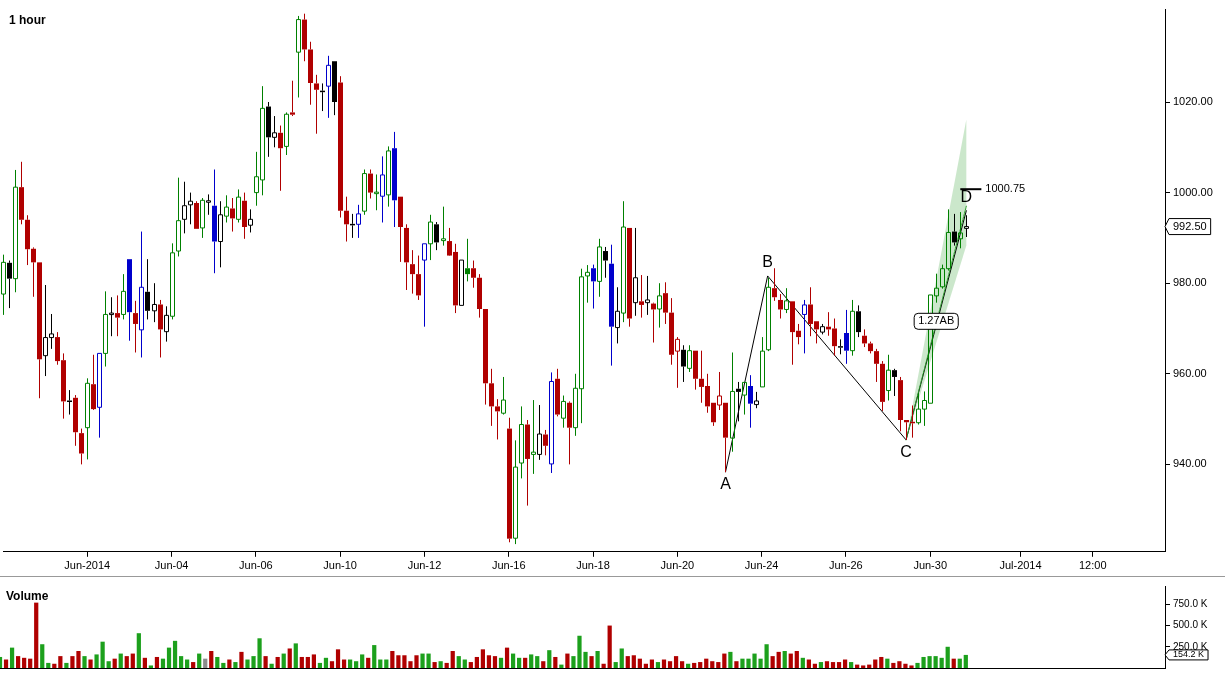 The image size is (1225, 676). What do you see at coordinates (1020, 565) in the screenshot?
I see `x-tick-label: Jul-2014` at bounding box center [1020, 565].